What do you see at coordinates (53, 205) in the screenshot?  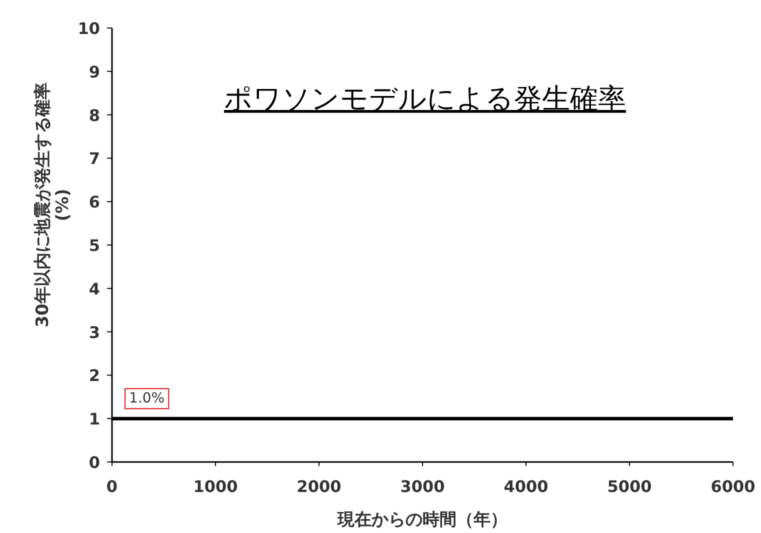 I see `y-axis-title: 30年以内に地震が発生する確率 (%)` at bounding box center [53, 205].